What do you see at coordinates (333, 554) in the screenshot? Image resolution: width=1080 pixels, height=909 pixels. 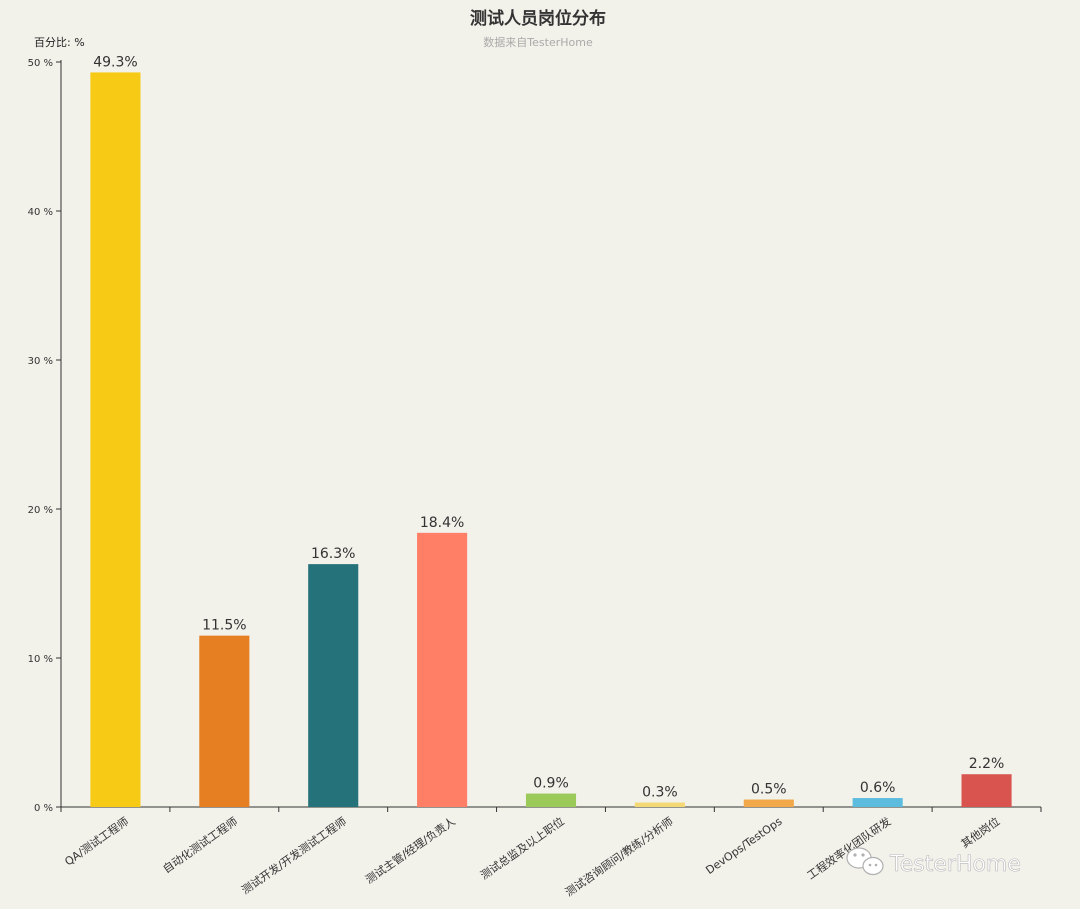 I see `data-label: 16.3%` at bounding box center [333, 554].